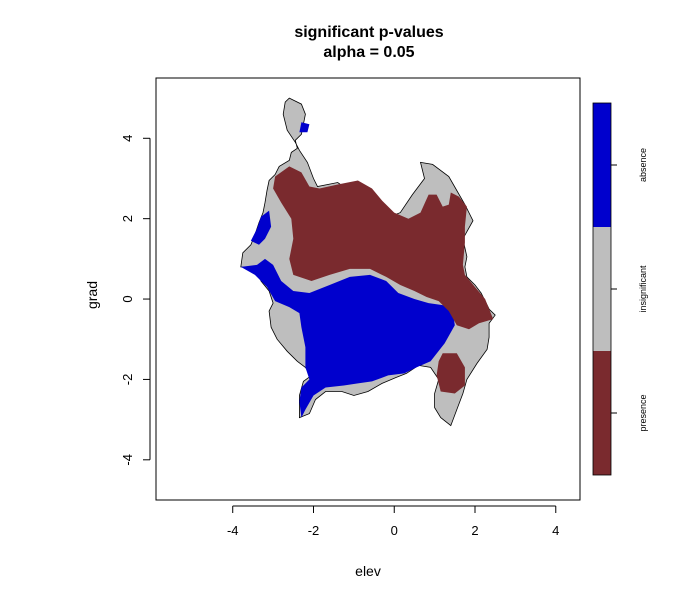 Image resolution: width=700 pixels, height=600 pixels. What do you see at coordinates (92, 295) in the screenshot?
I see `y-axis-label: grad` at bounding box center [92, 295].